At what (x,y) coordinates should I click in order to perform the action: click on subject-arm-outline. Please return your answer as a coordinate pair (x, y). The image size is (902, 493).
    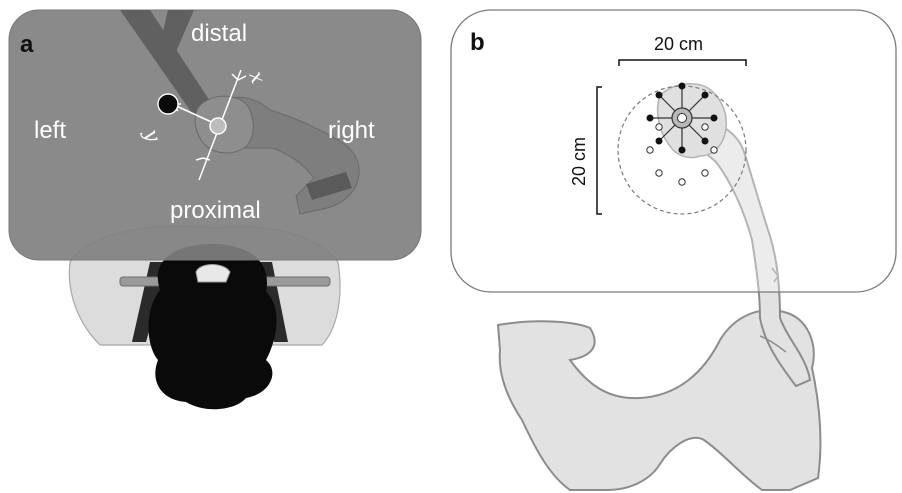
    Looking at the image, I should click on (756, 254).